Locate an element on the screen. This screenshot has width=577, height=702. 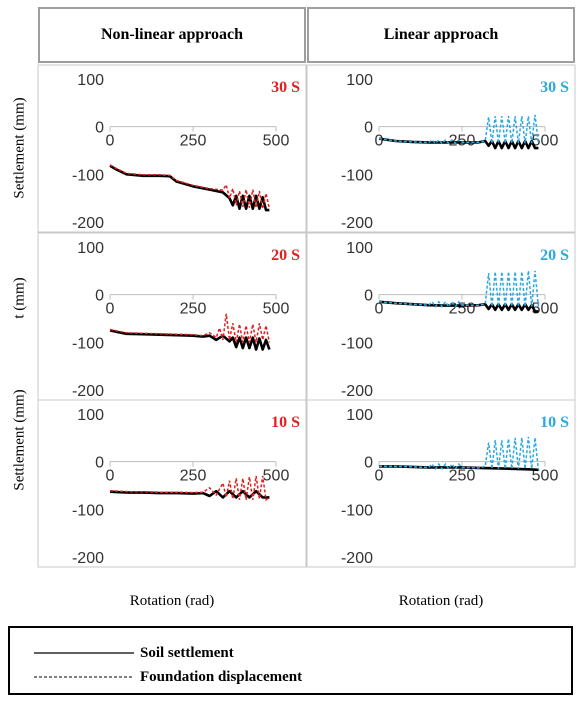
legend: Soil settlement Foundation displacement is located at coordinates (290, 660).